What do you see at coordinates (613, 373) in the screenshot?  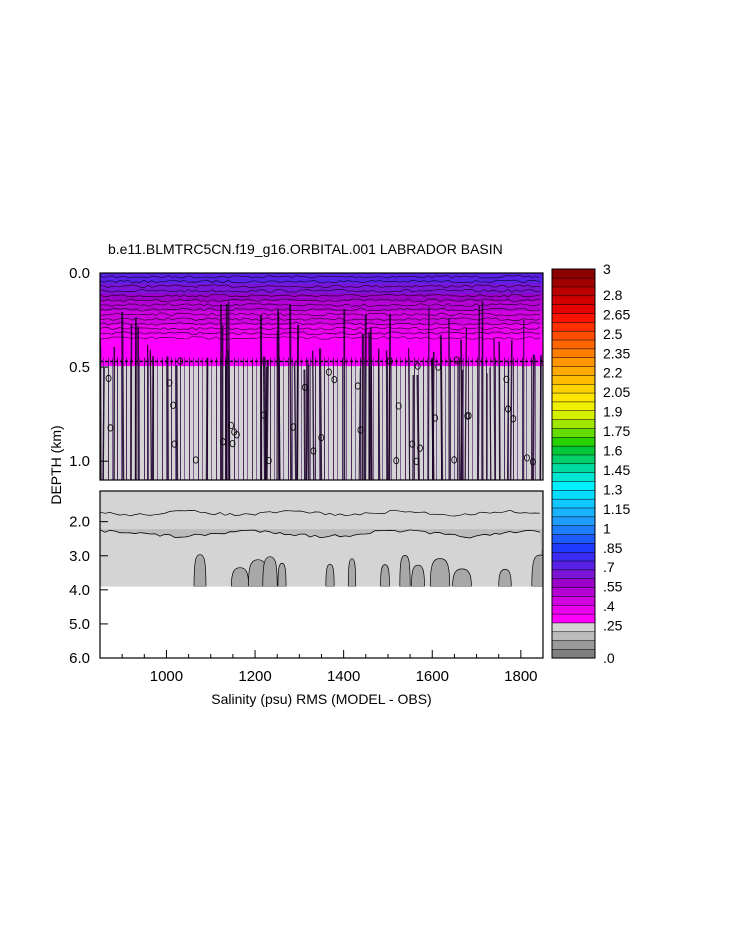 I see `colorbar-label: 2.2` at bounding box center [613, 373].